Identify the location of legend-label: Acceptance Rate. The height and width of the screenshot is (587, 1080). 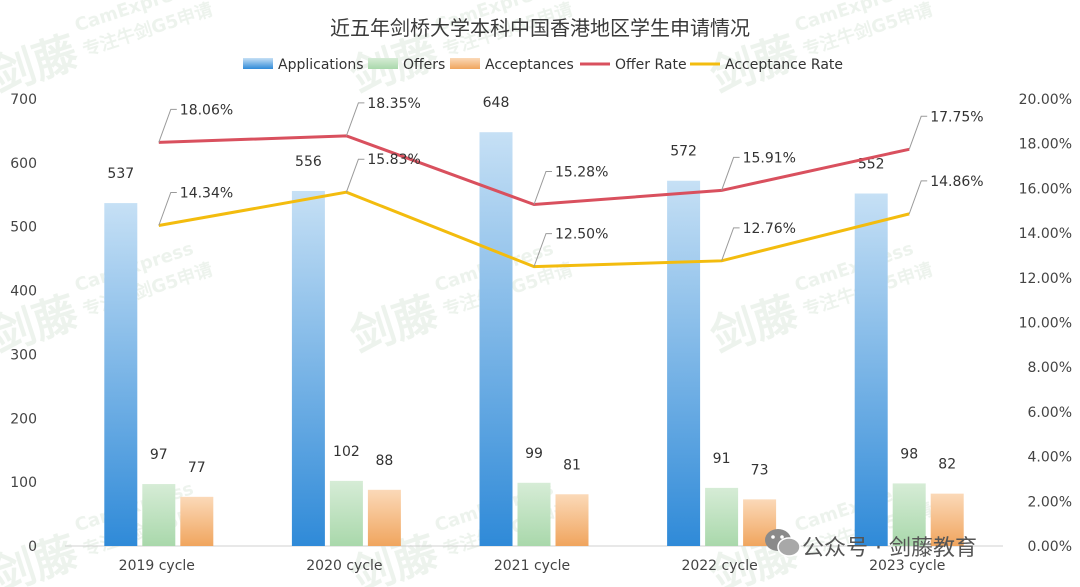
(784, 65).